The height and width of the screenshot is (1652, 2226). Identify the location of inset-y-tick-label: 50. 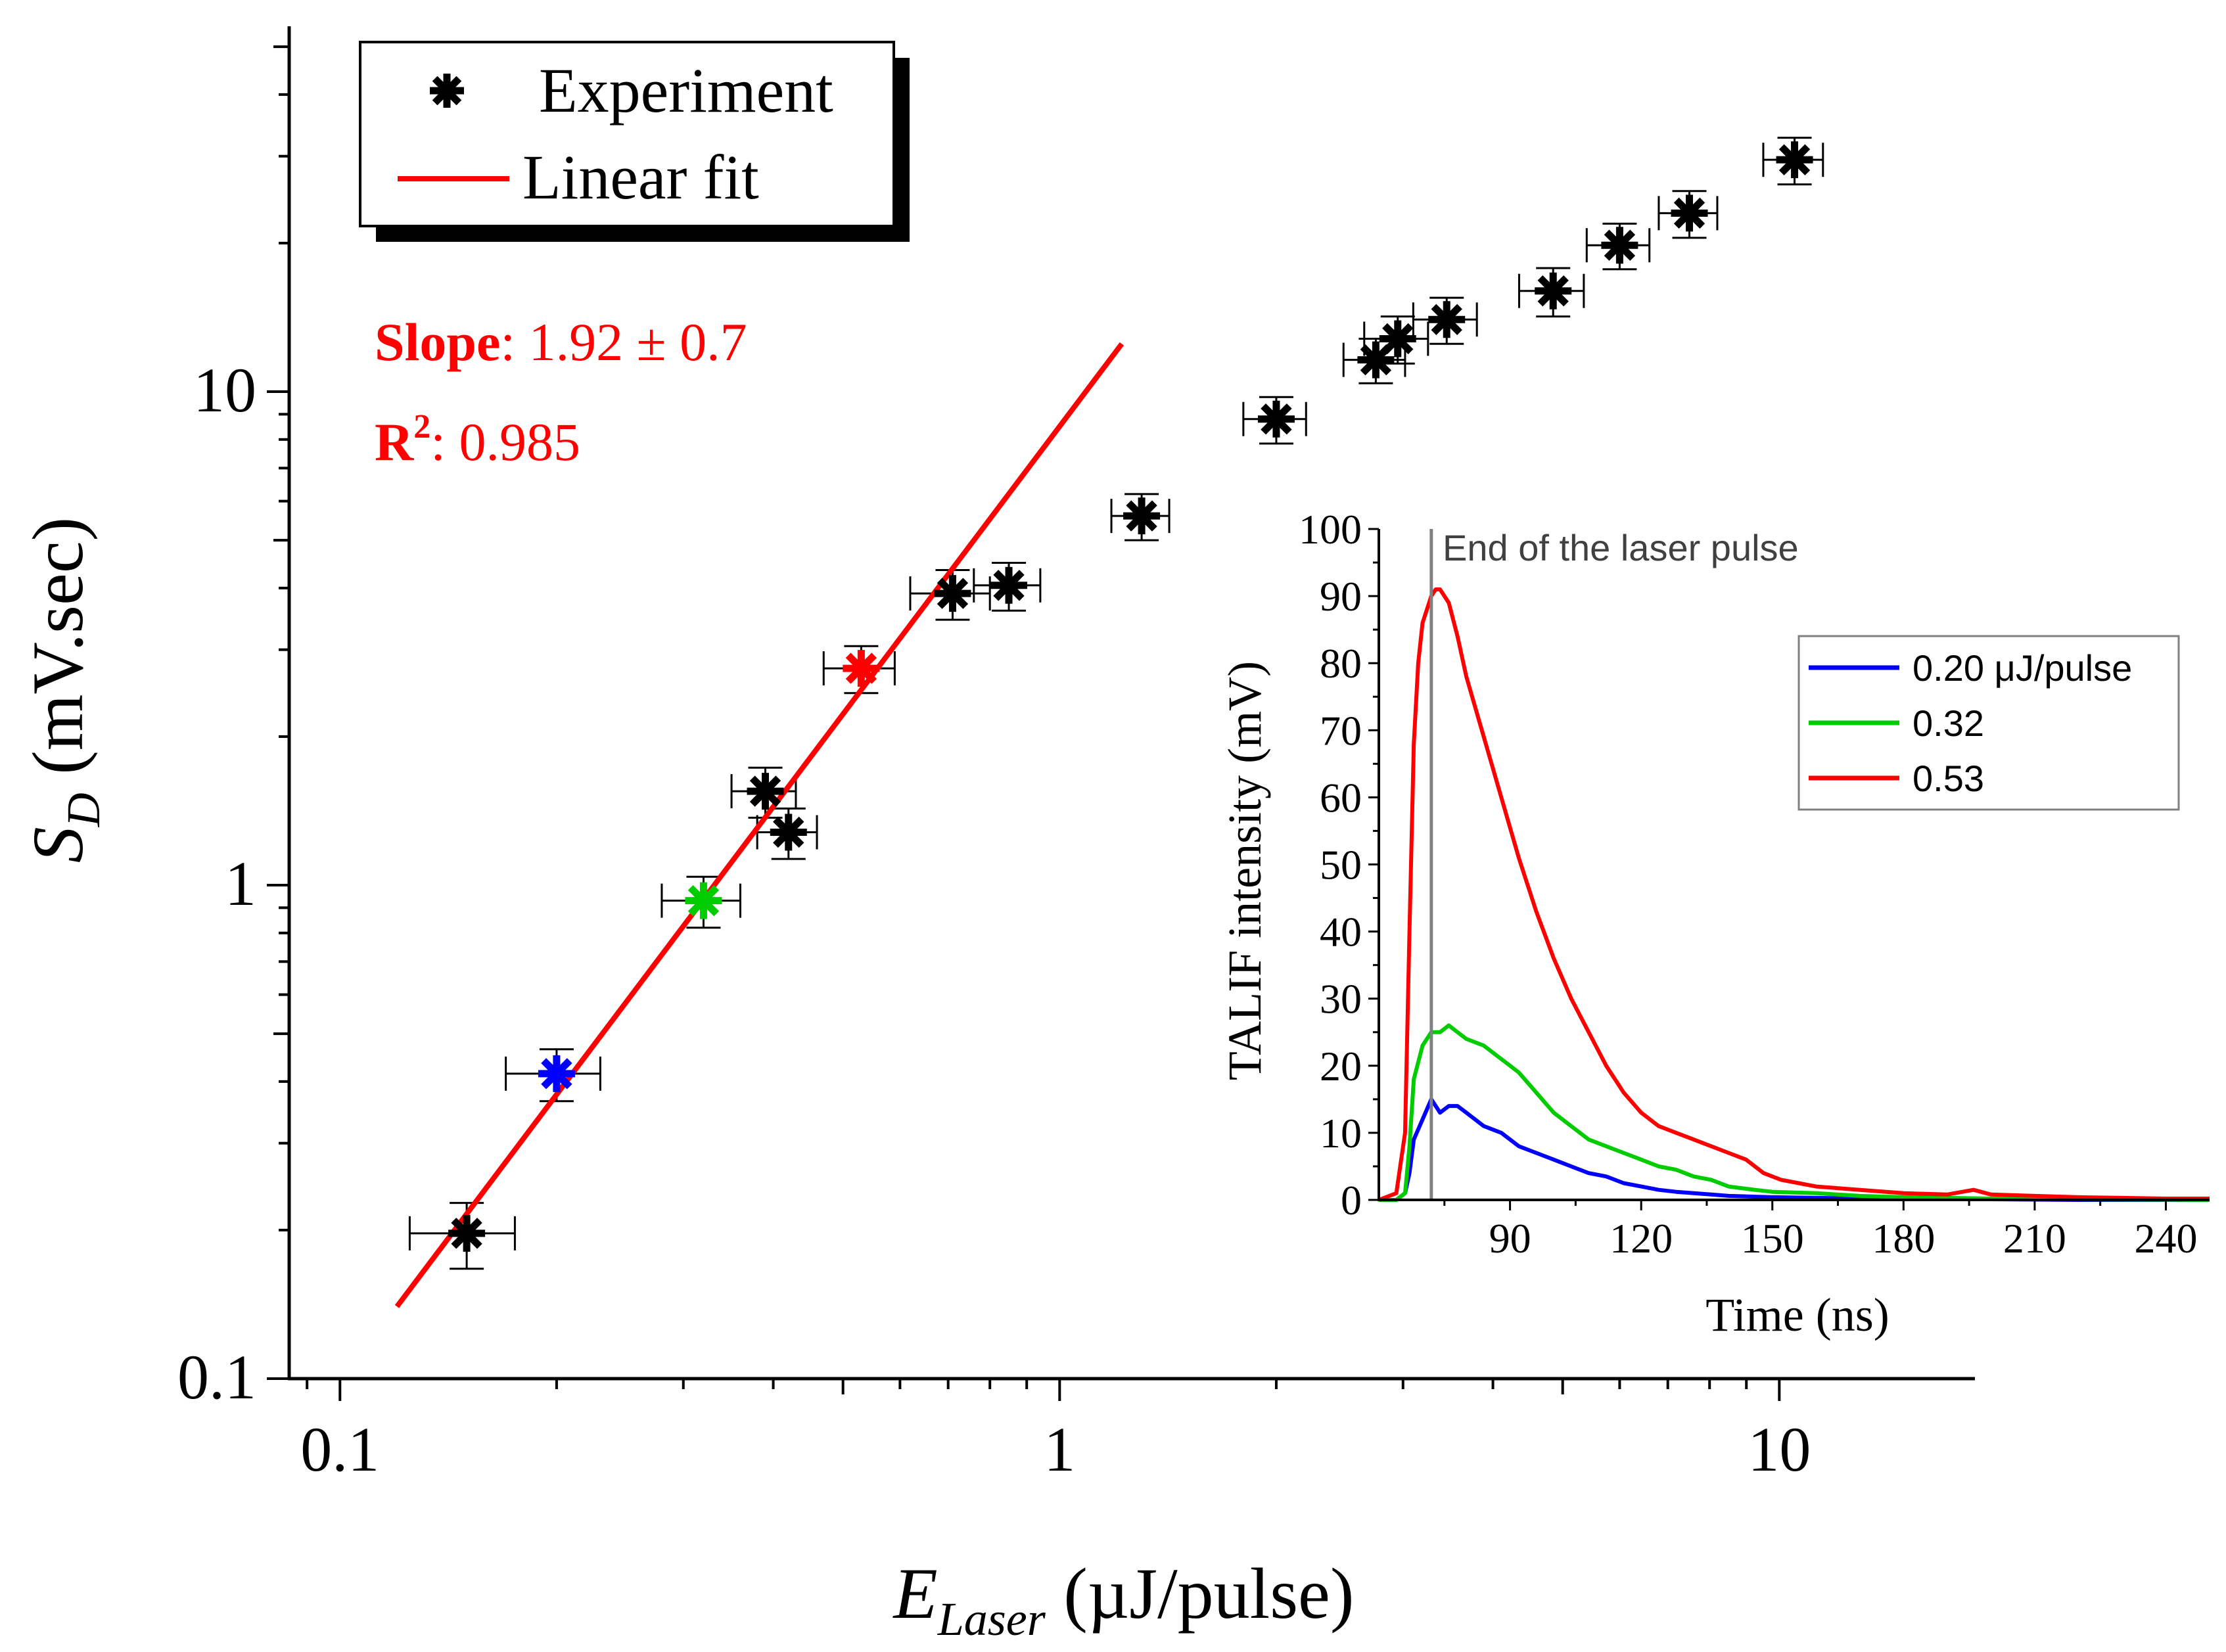
(1341, 865).